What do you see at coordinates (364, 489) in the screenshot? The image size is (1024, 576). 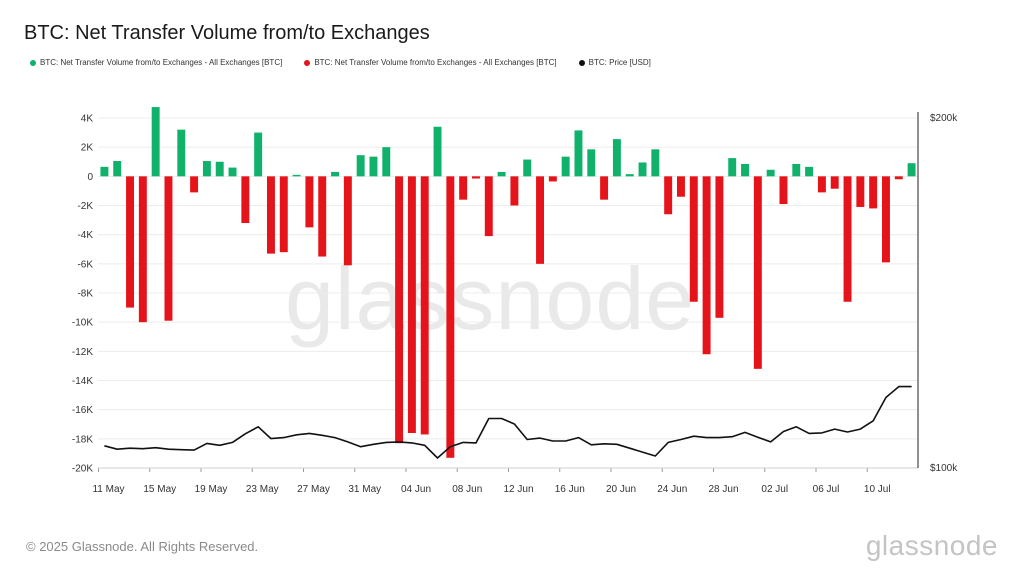 I see `x-tick-label: 31 May` at bounding box center [364, 489].